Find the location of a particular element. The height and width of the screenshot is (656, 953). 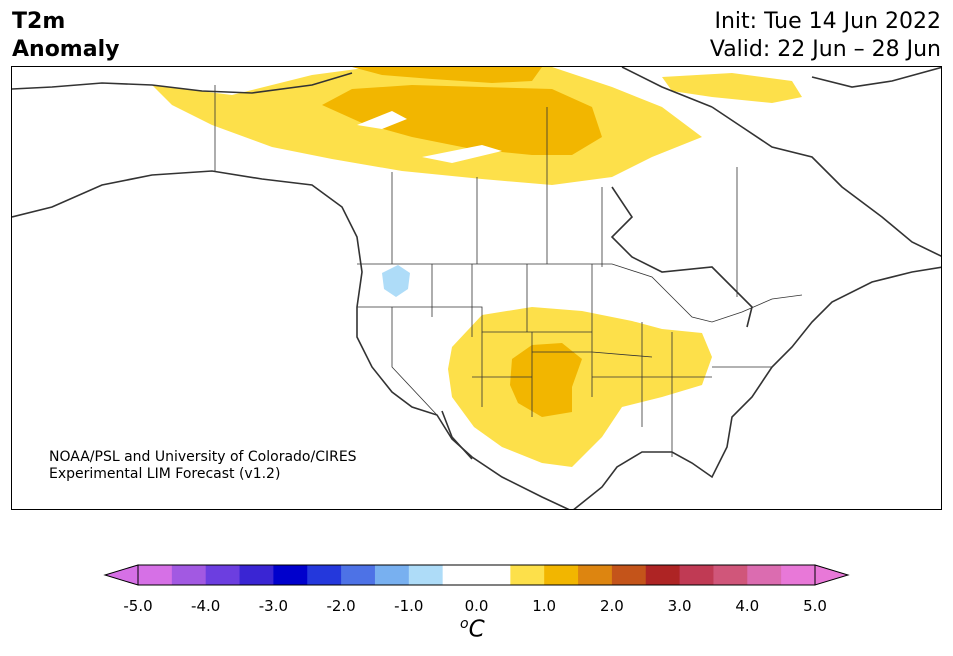

colorbar is located at coordinates (476, 575).